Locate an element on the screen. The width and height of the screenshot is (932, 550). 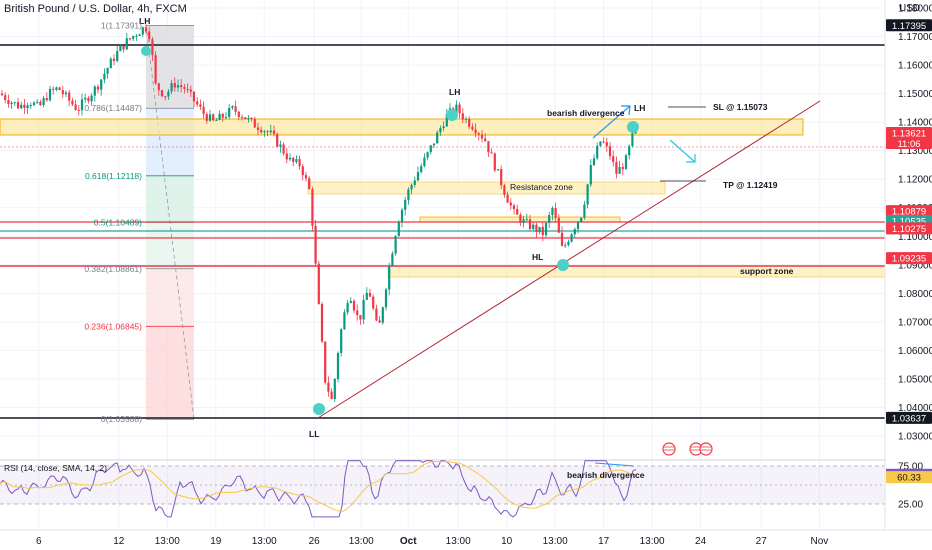
price-tag-label: 1.13621 is located at coordinates (909, 133).